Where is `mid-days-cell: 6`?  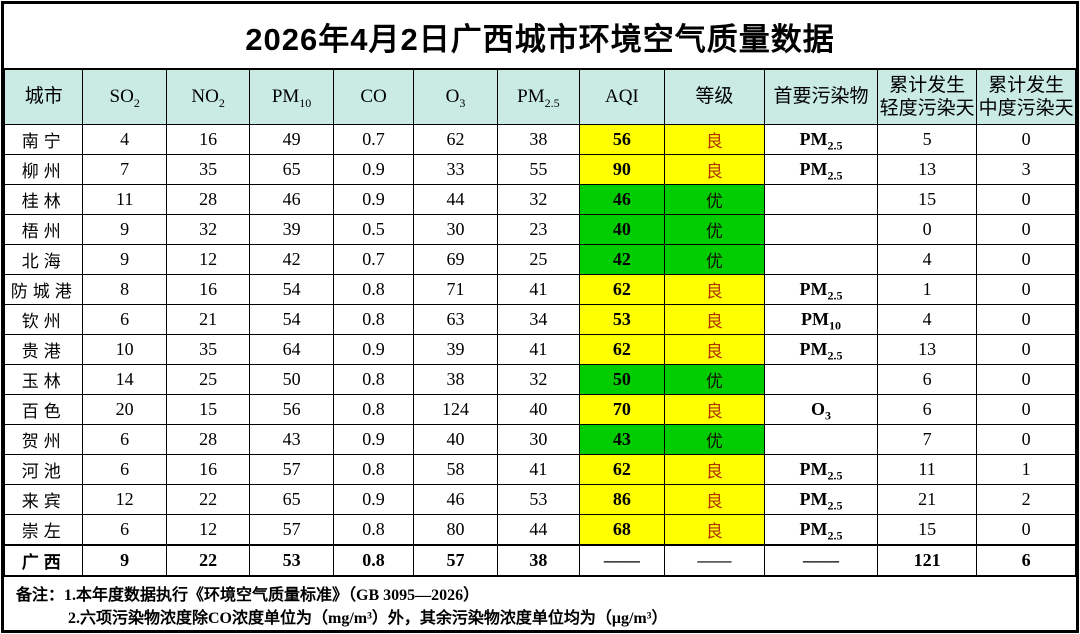 mid-days-cell: 6 is located at coordinates (1026, 560).